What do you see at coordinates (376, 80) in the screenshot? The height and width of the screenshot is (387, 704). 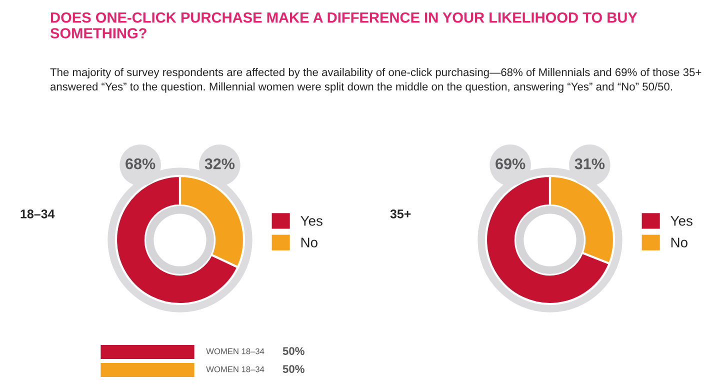 I see `text: The majority of survey respondents are affected by the availability of one-click purchasing—68% of Millennials and 69% of those 35+ answered “Yes” to the question. Millennial women were split down the middle on the question, answering “Yes” and “No” 50/50.` at bounding box center [376, 80].